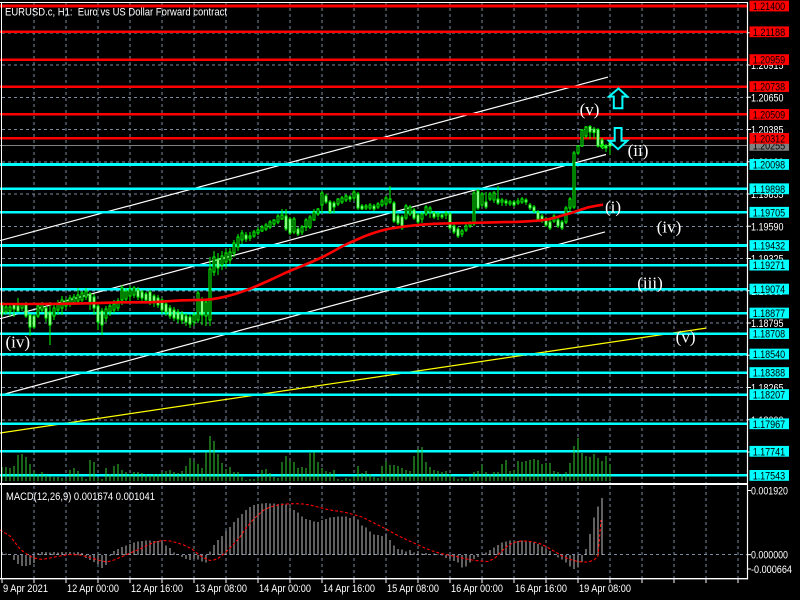 The height and width of the screenshot is (600, 800). What do you see at coordinates (221, 589) in the screenshot?
I see `svg-text: 13 Apr 08:00` at bounding box center [221, 589].